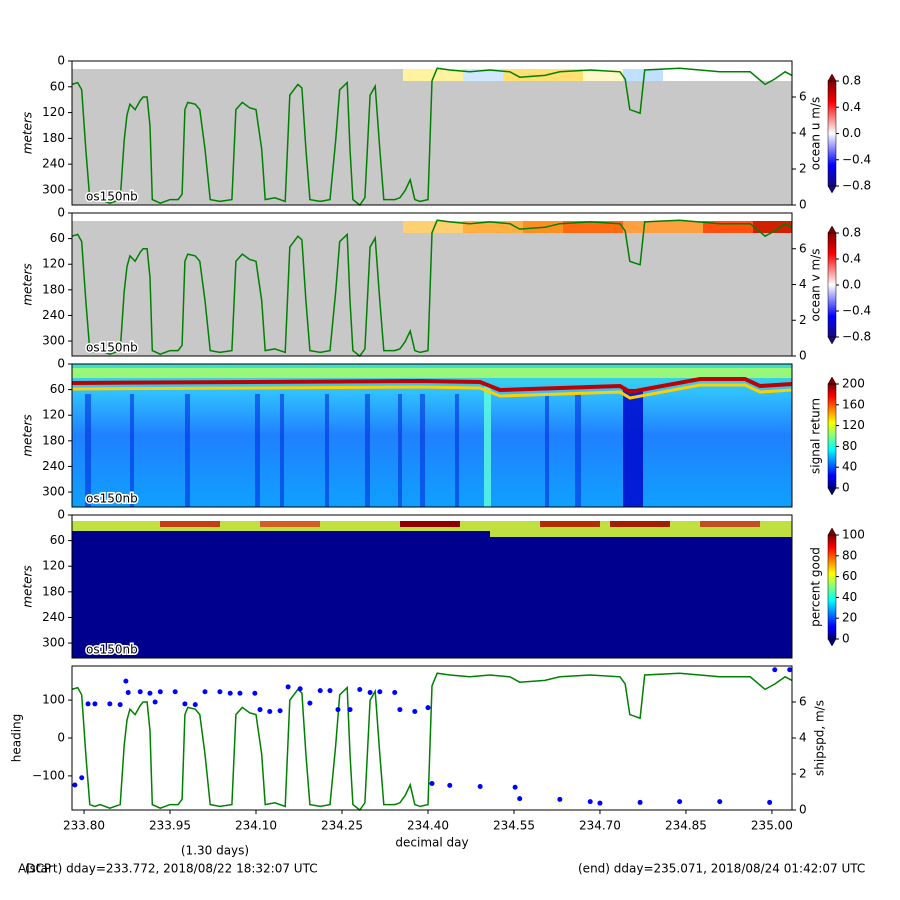 This screenshot has width=900, height=900. What do you see at coordinates (803, 248) in the screenshot?
I see `y2-tick-label: 6` at bounding box center [803, 248].